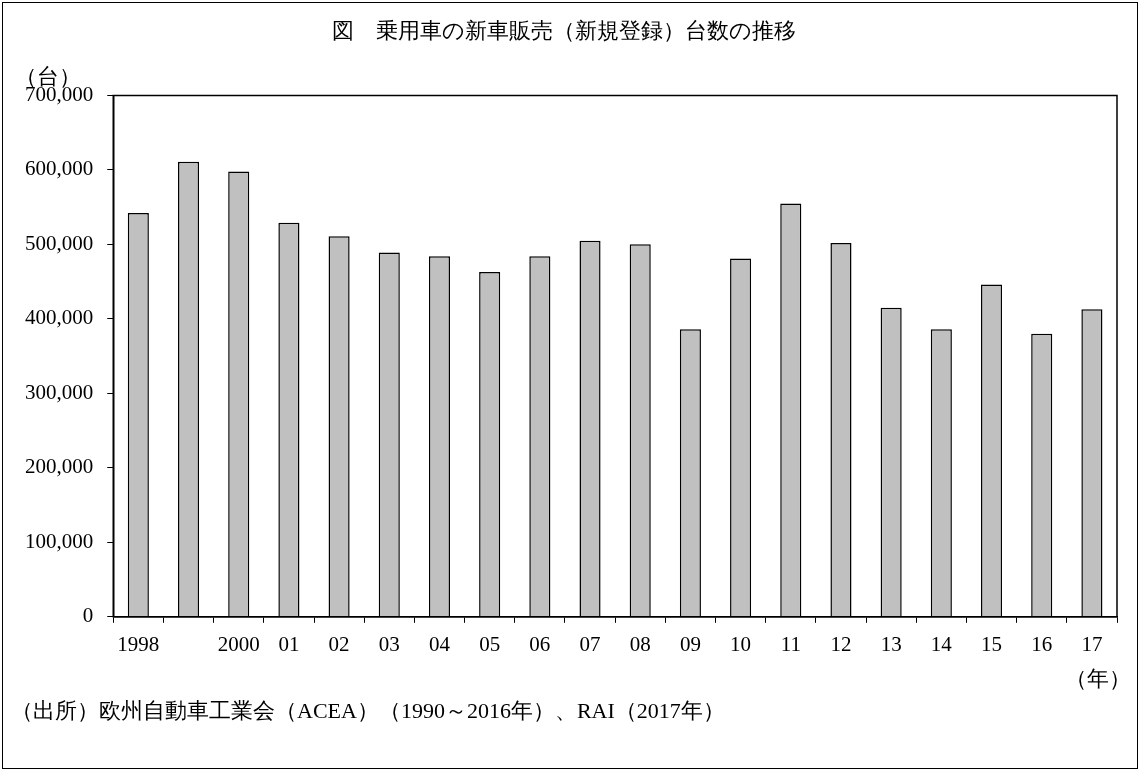 The height and width of the screenshot is (773, 1142). What do you see at coordinates (790, 643) in the screenshot?
I see `x-tick-label: 11` at bounding box center [790, 643].